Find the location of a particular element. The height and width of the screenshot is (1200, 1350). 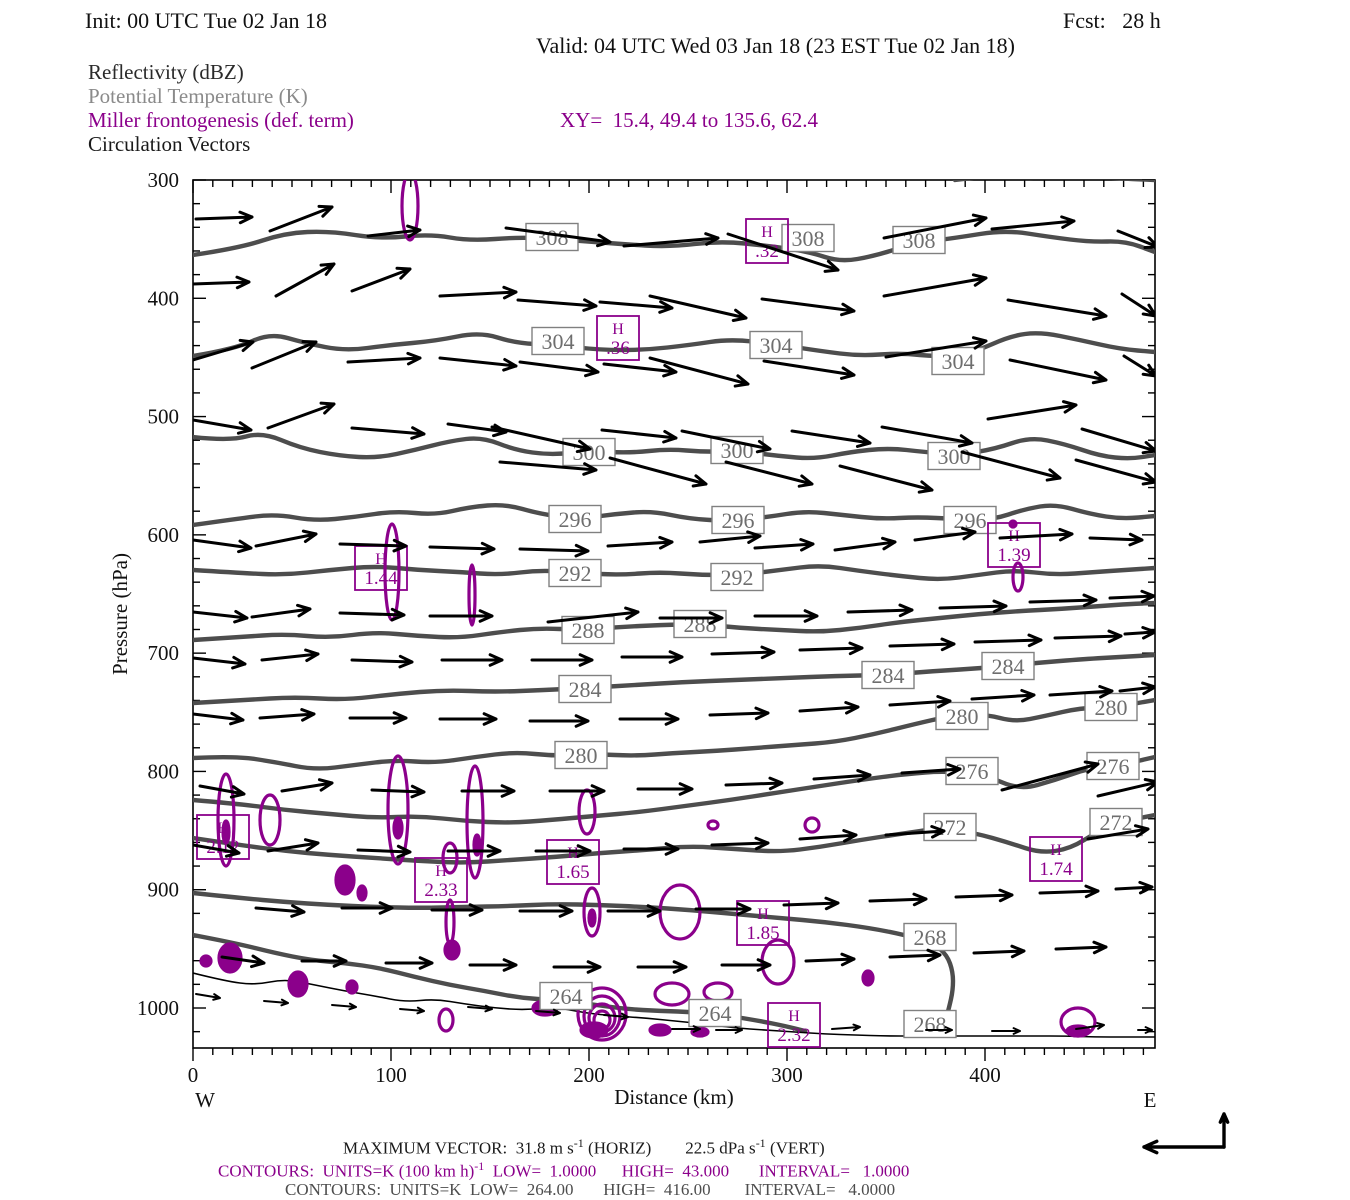

init-time: Init: 00 UTC Tue 02 Jan 18 is located at coordinates (206, 20).